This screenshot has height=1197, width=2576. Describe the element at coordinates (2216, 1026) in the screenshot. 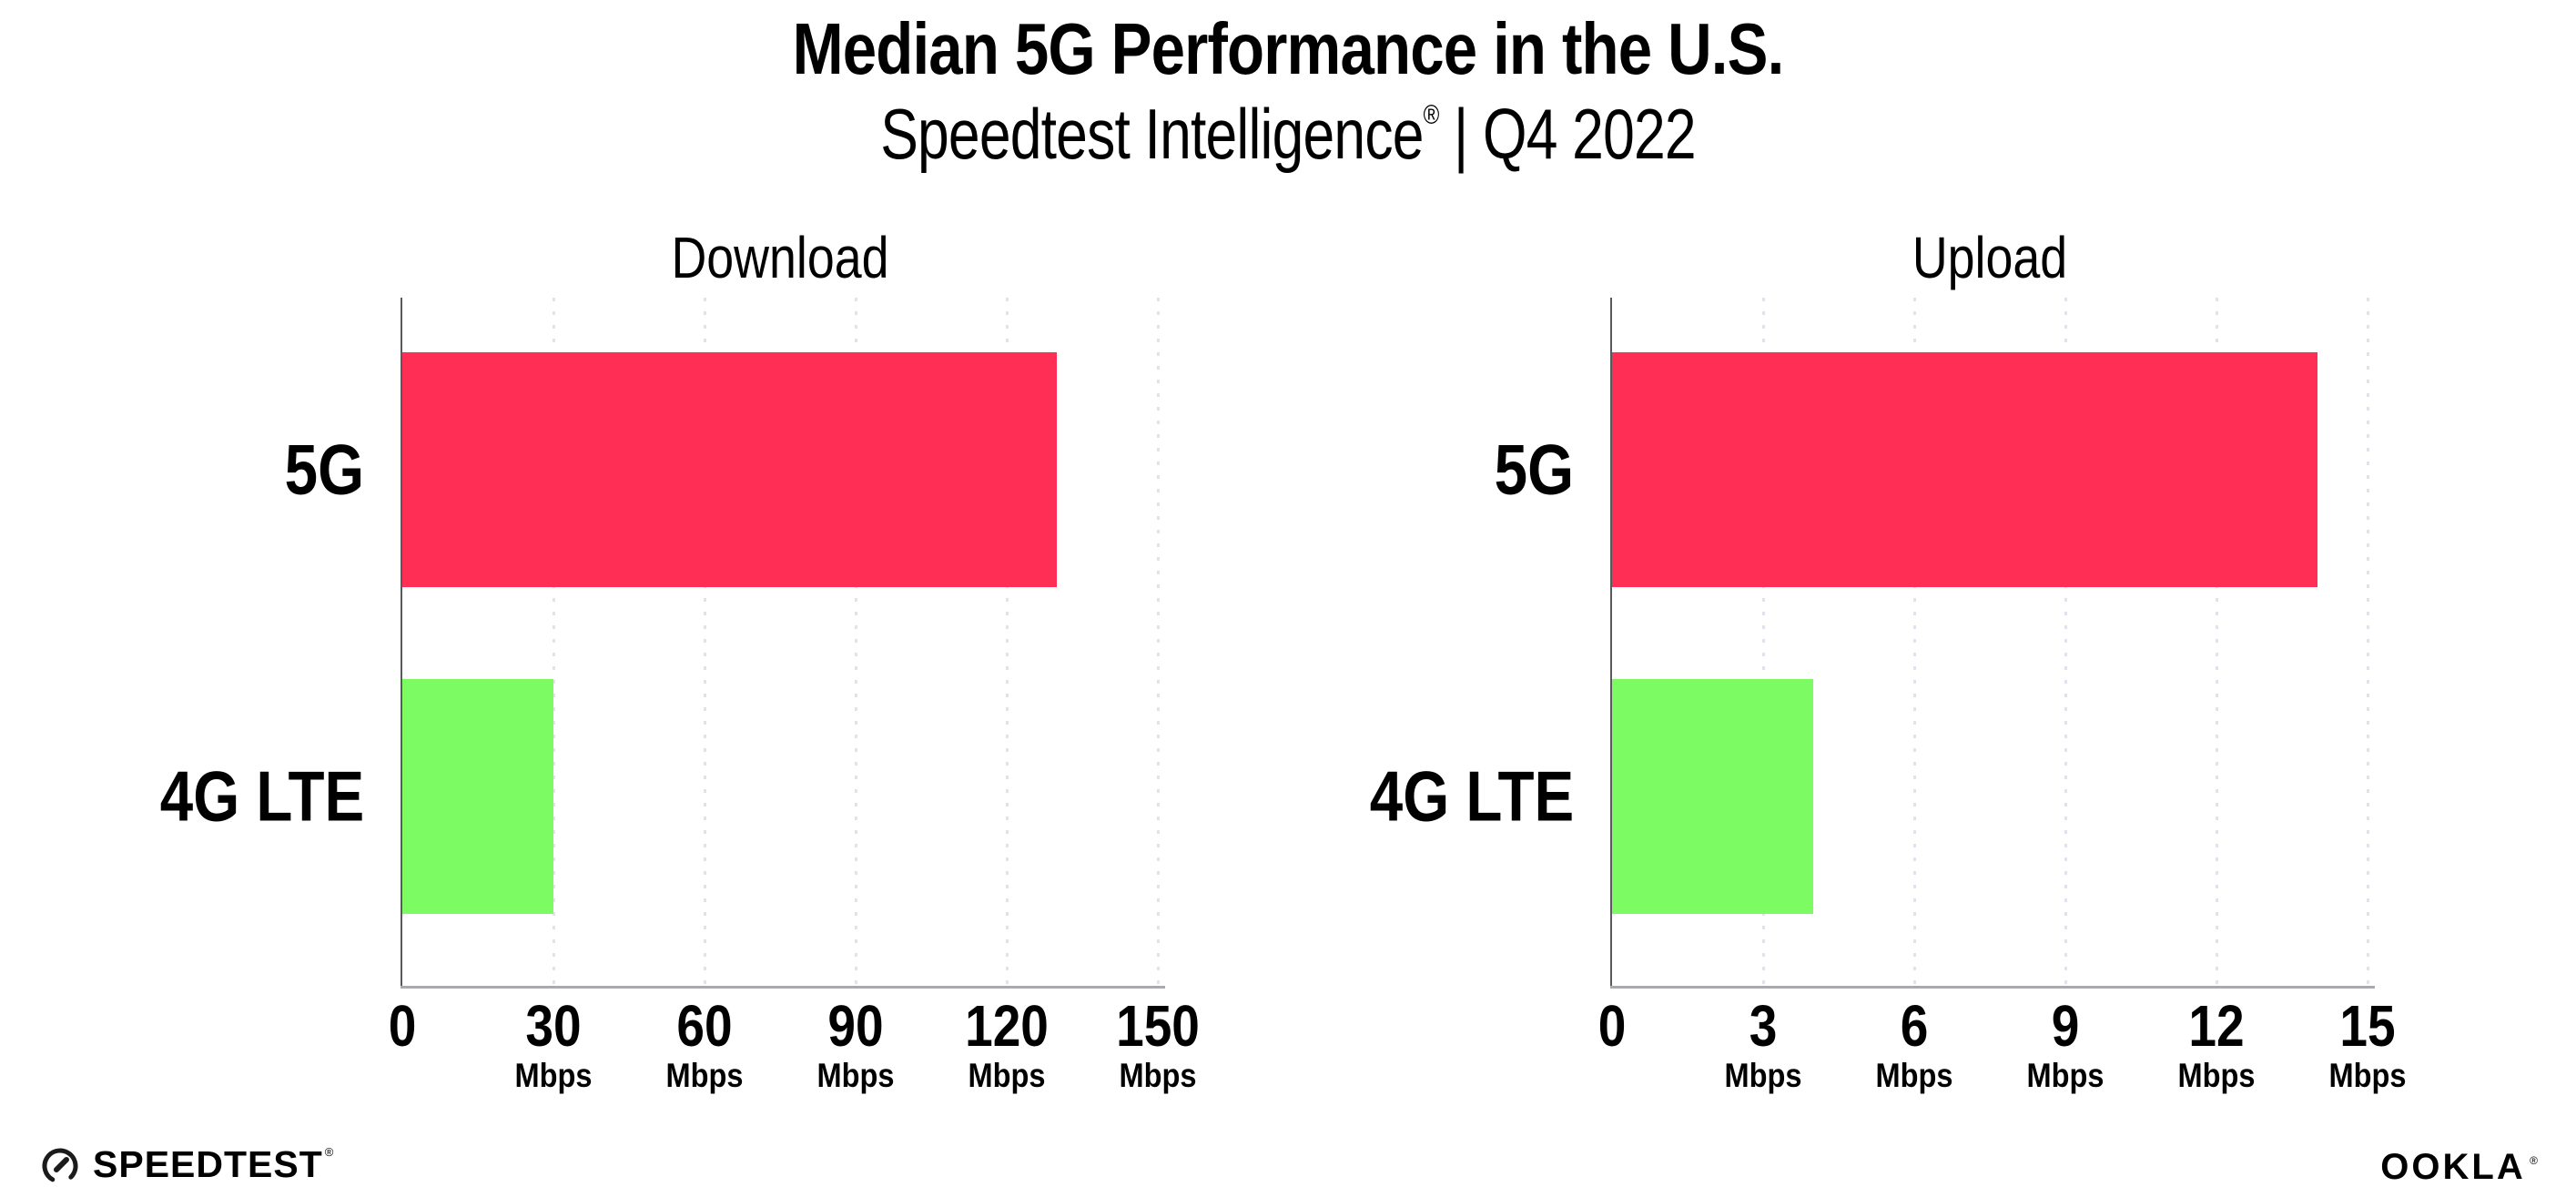

I see `tick-value-upload-12: 12` at that location.